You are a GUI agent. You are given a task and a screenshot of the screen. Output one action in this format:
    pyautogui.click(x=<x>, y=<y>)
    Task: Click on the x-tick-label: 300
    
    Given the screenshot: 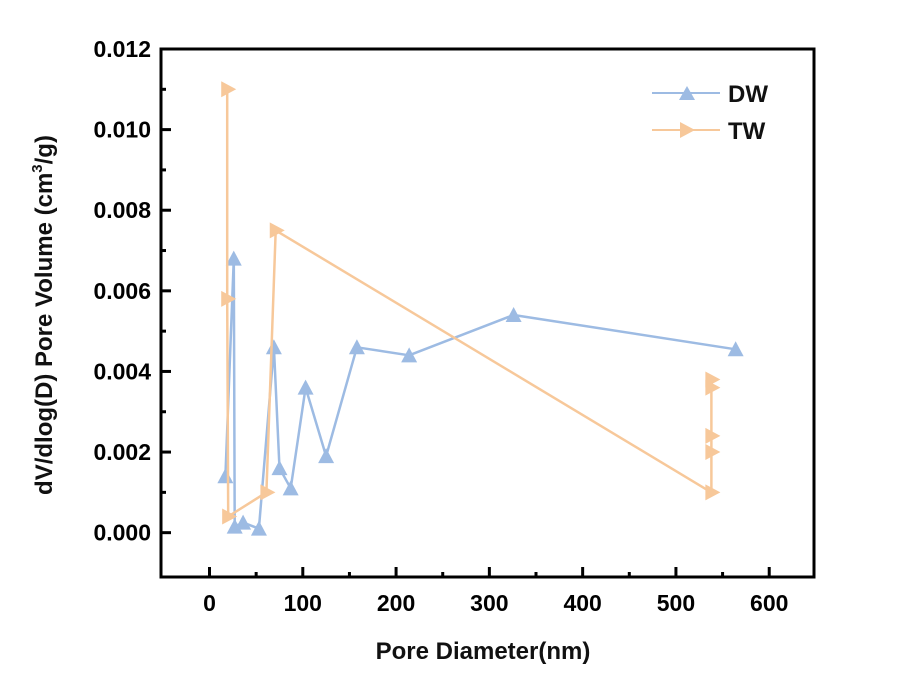 What is the action you would take?
    pyautogui.click(x=489, y=603)
    